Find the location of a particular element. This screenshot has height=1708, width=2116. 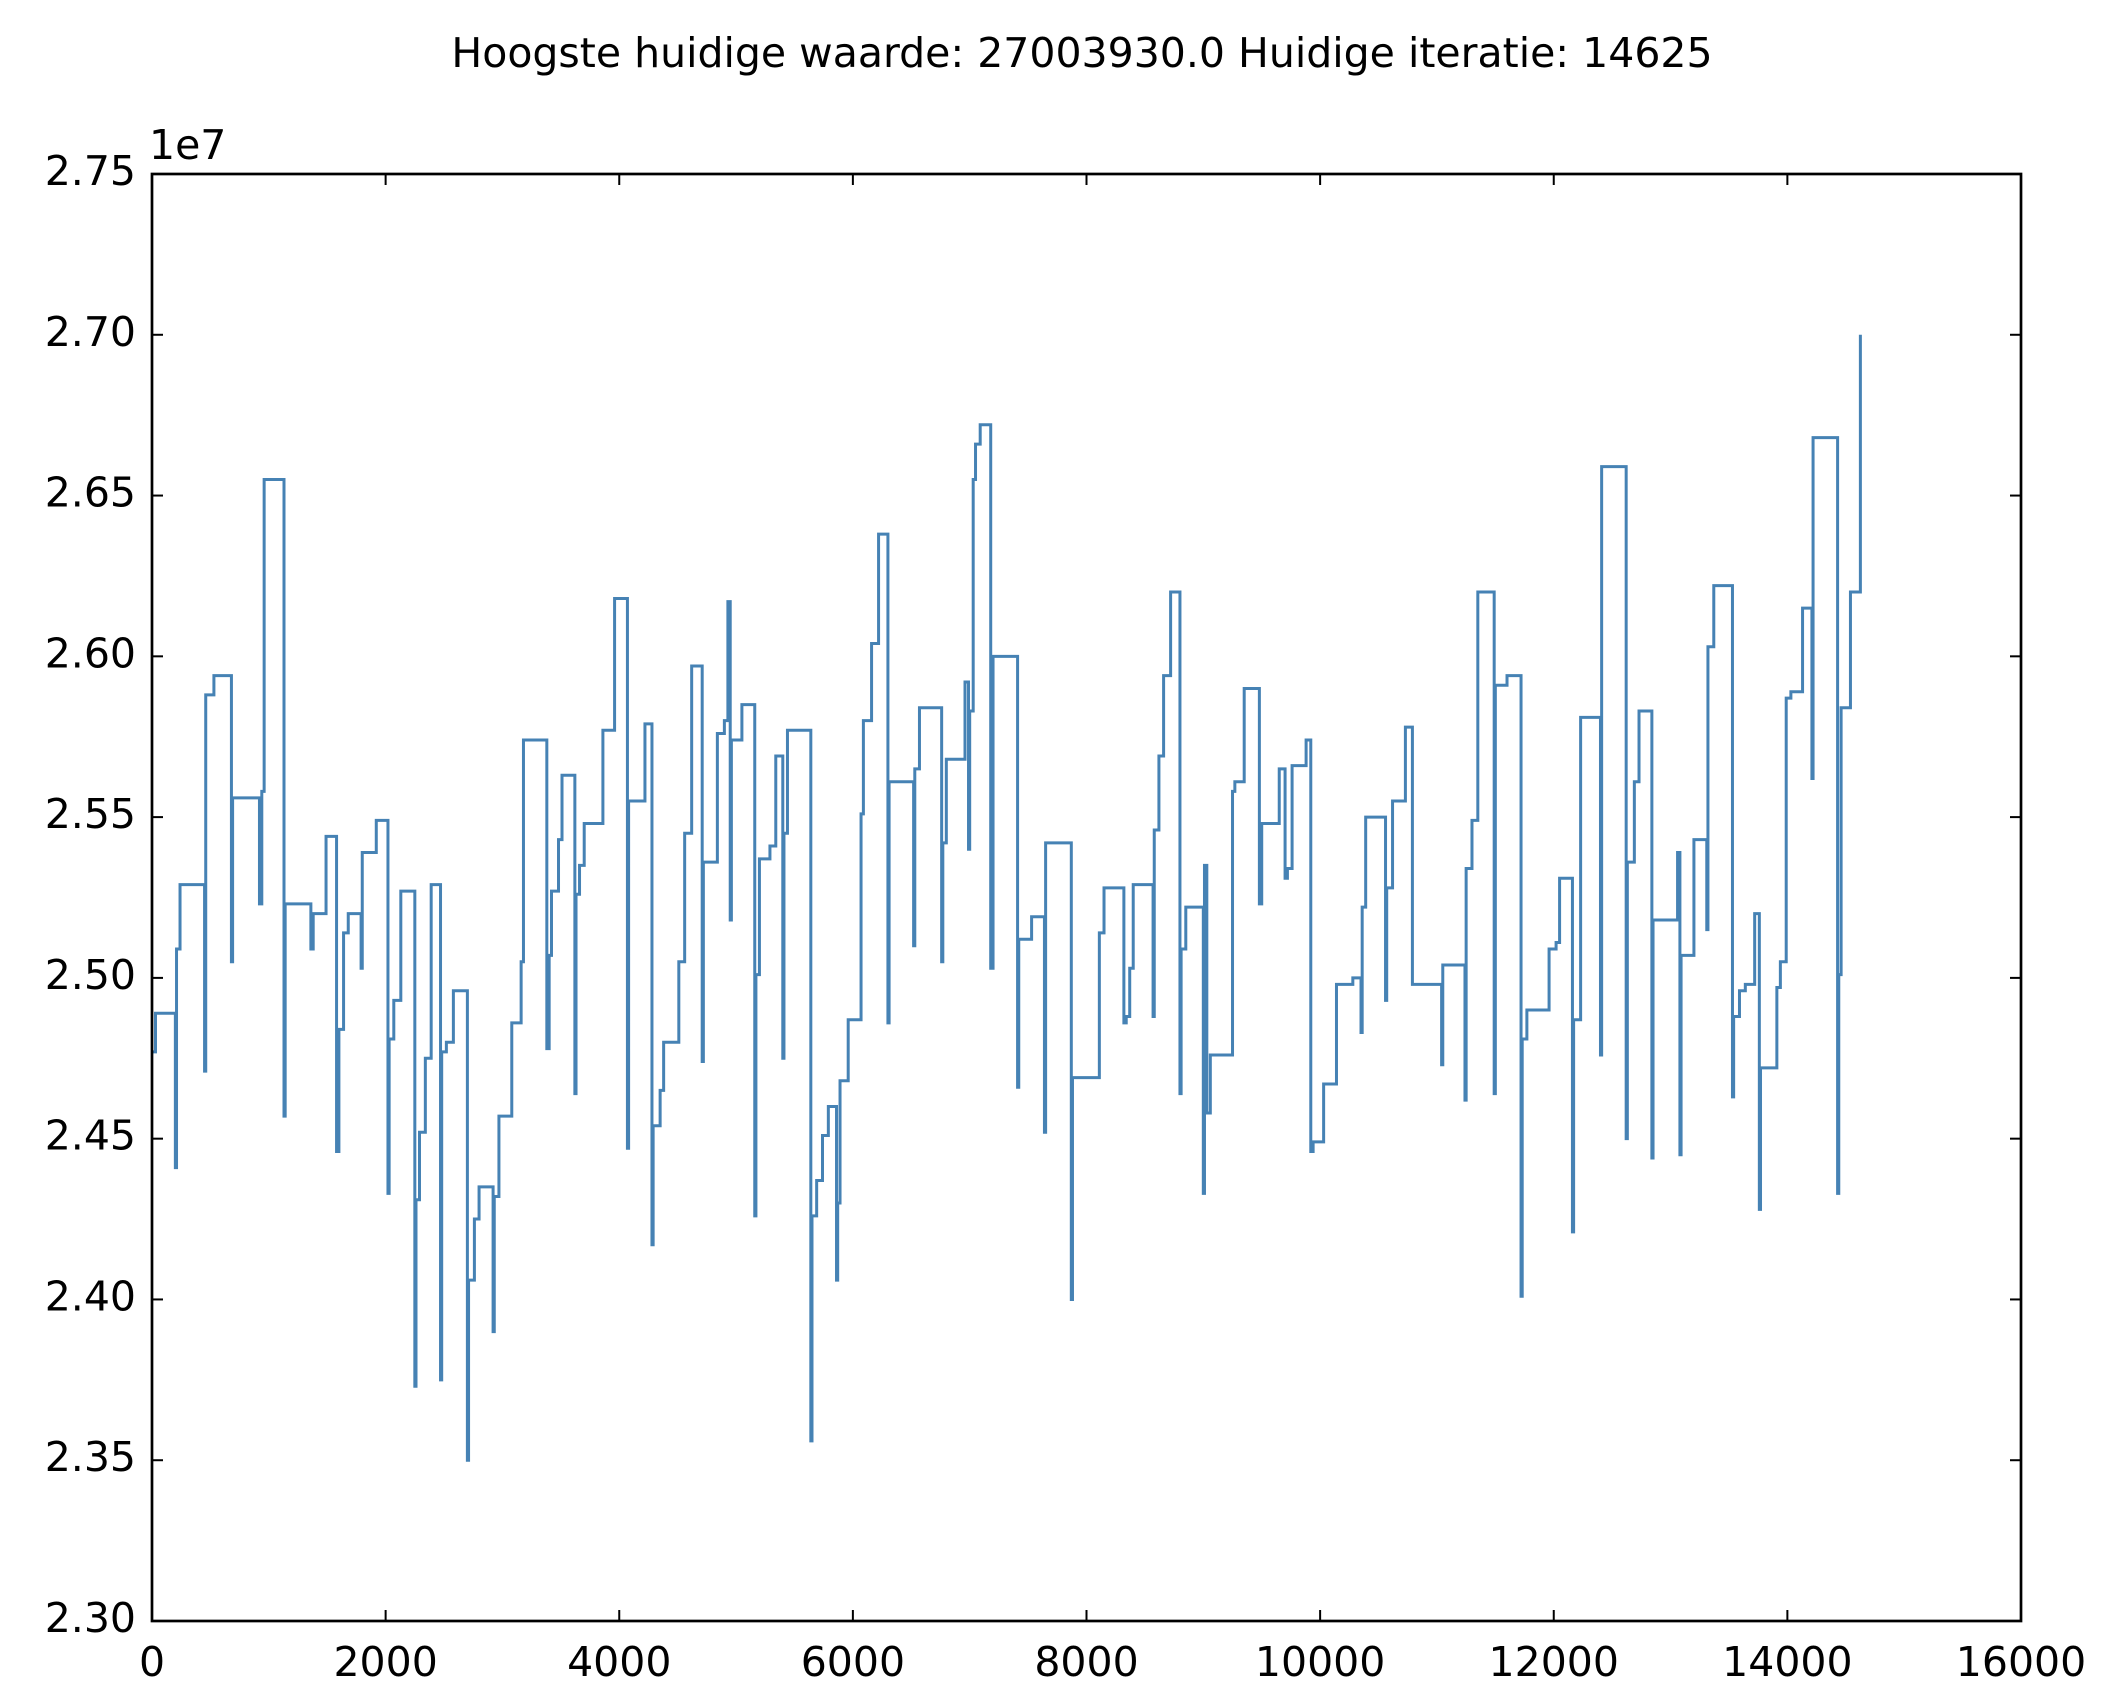

y-tick-label: 2.65 is located at coordinates (90, 493).